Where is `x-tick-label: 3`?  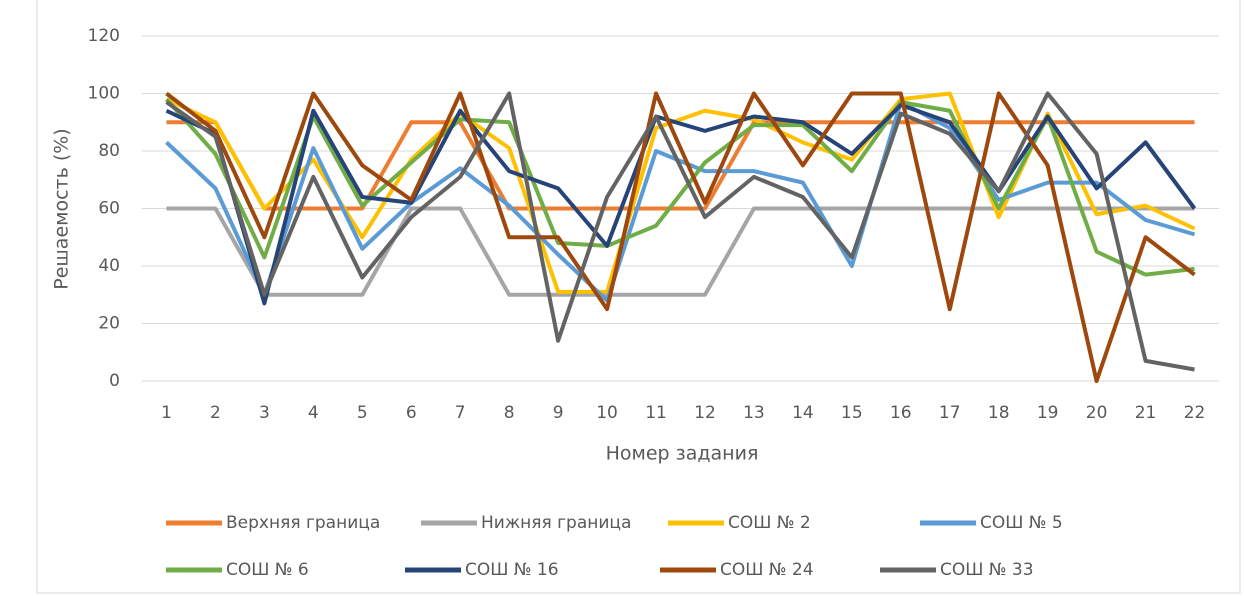 x-tick-label: 3 is located at coordinates (264, 413).